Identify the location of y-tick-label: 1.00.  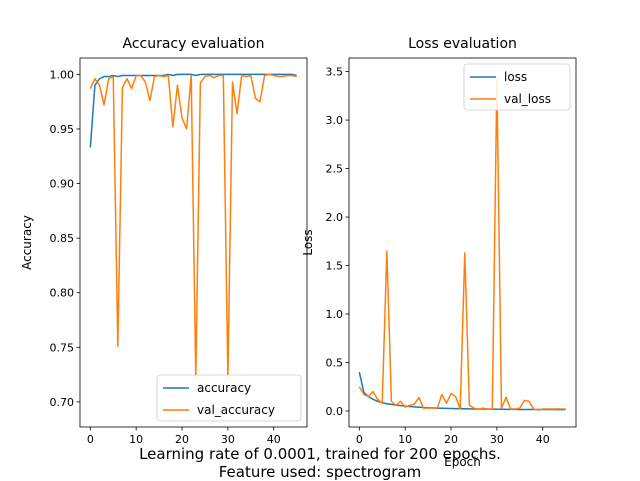
(62, 74).